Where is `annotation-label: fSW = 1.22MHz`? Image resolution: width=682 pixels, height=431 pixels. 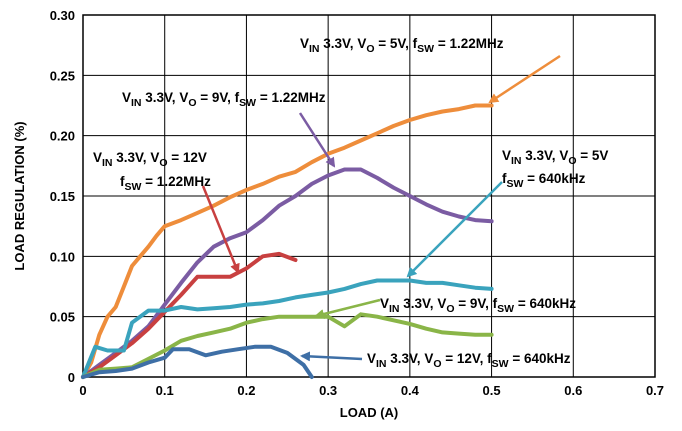
annotation-label: fSW = 1.22MHz is located at coordinates (165, 183).